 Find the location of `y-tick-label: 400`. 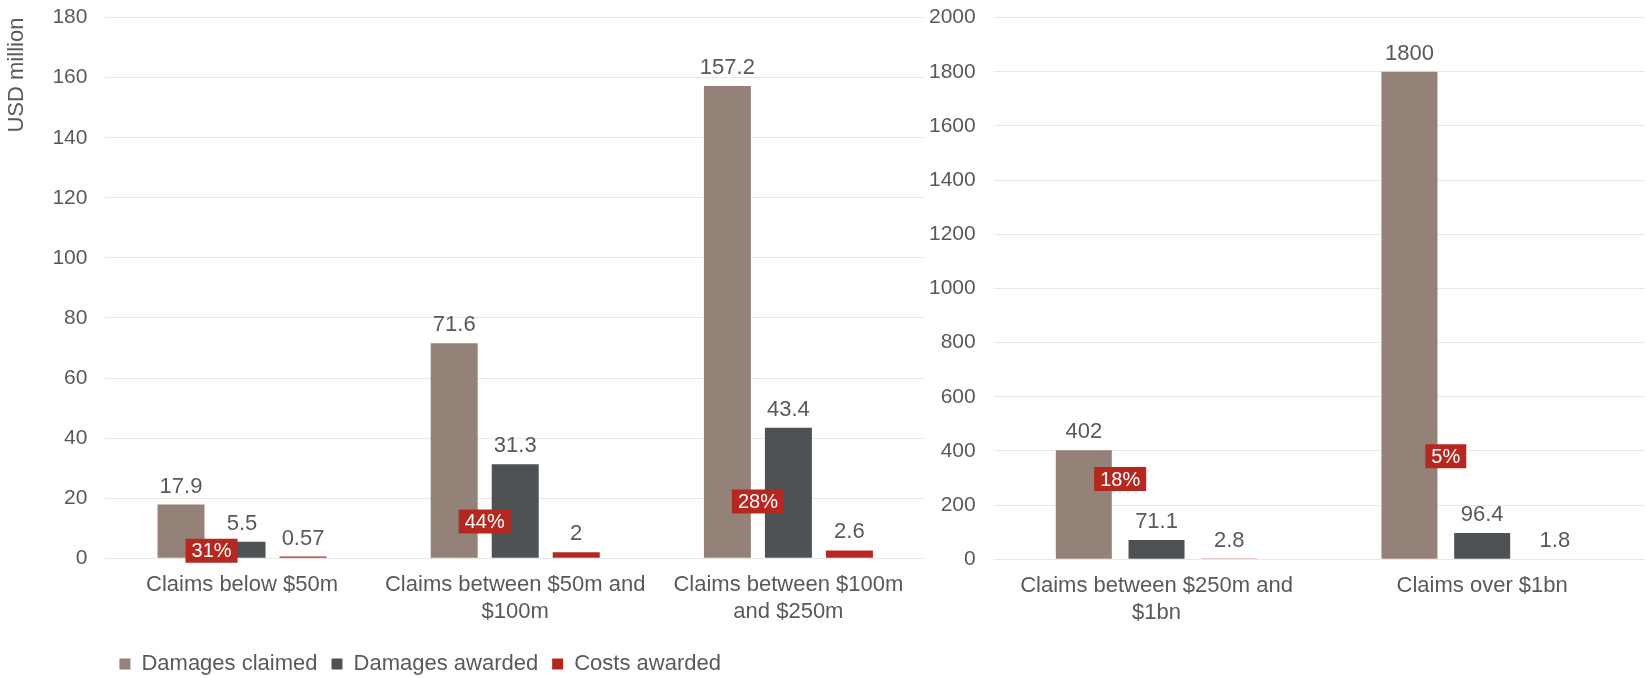

y-tick-label: 400 is located at coordinates (958, 449).